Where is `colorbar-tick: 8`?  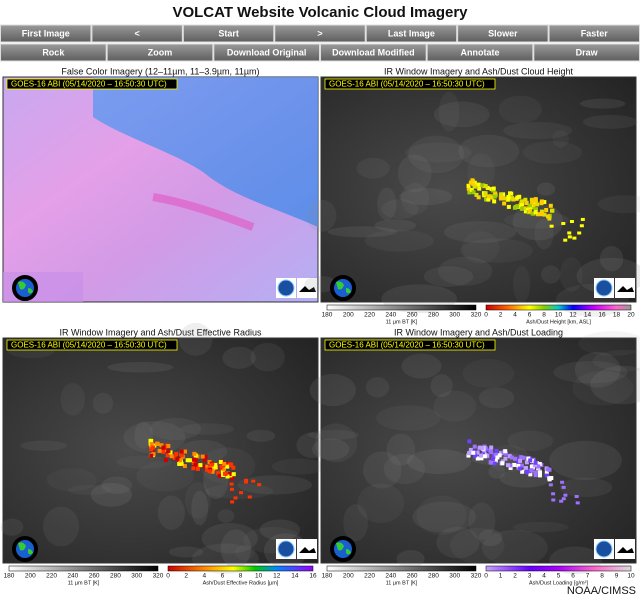
colorbar-tick: 8 is located at coordinates (602, 576).